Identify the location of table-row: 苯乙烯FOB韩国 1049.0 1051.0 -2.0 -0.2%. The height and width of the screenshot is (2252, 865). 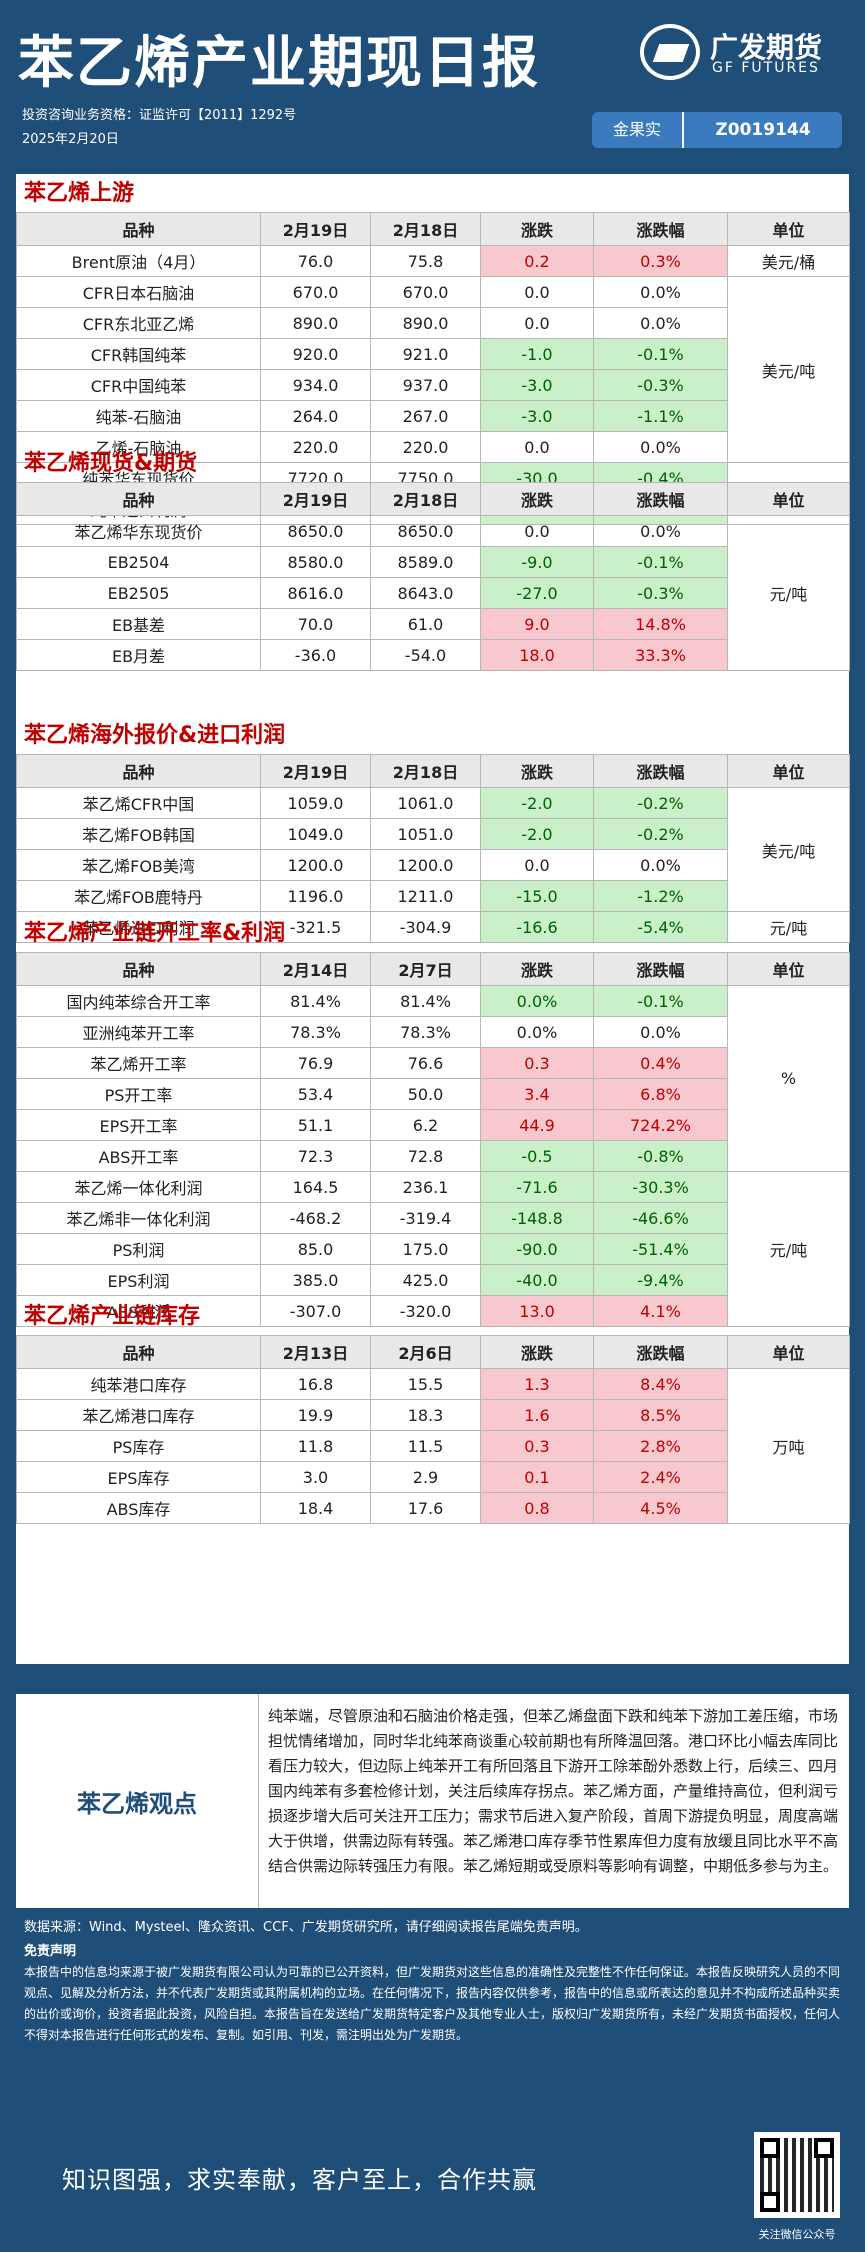
(433, 834).